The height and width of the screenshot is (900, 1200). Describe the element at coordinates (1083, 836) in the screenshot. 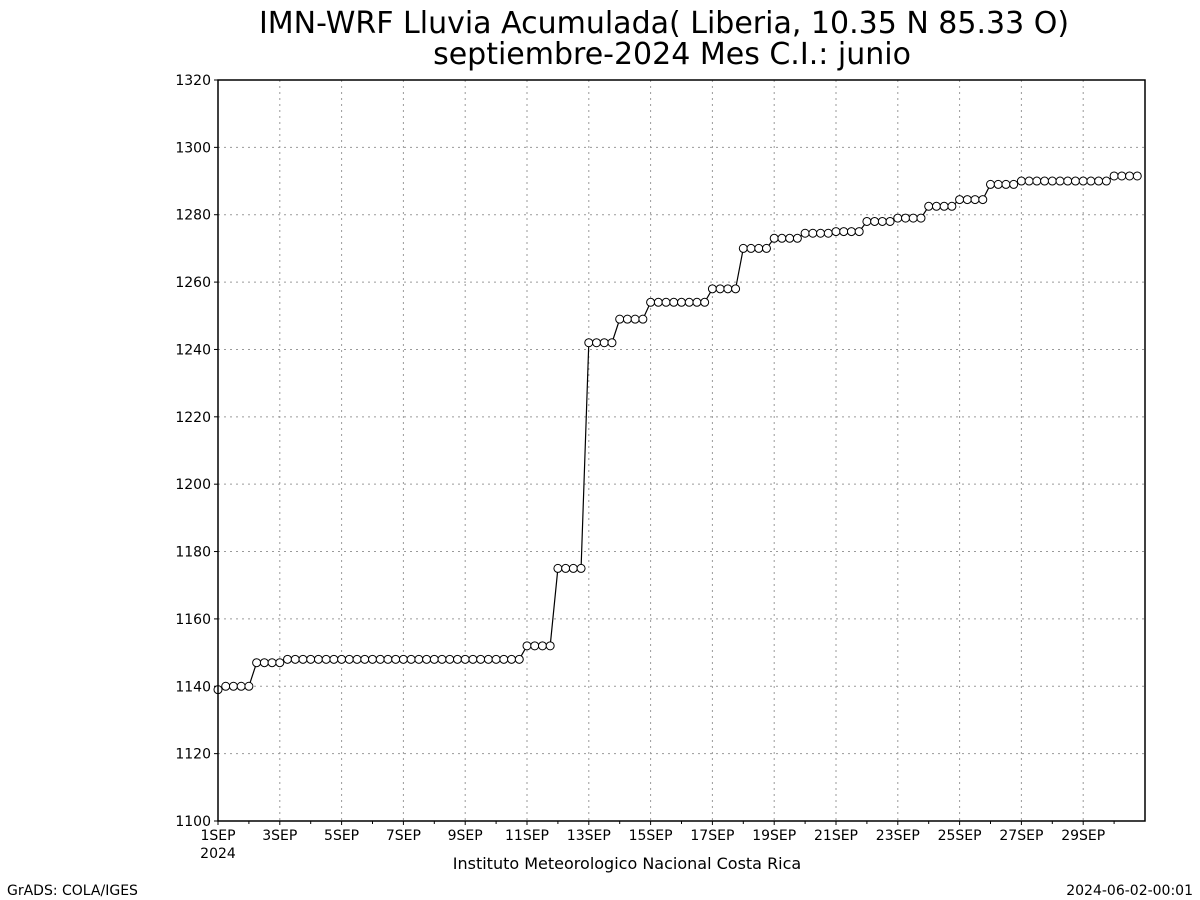

I see `x-tick-label: 29SEP` at that location.